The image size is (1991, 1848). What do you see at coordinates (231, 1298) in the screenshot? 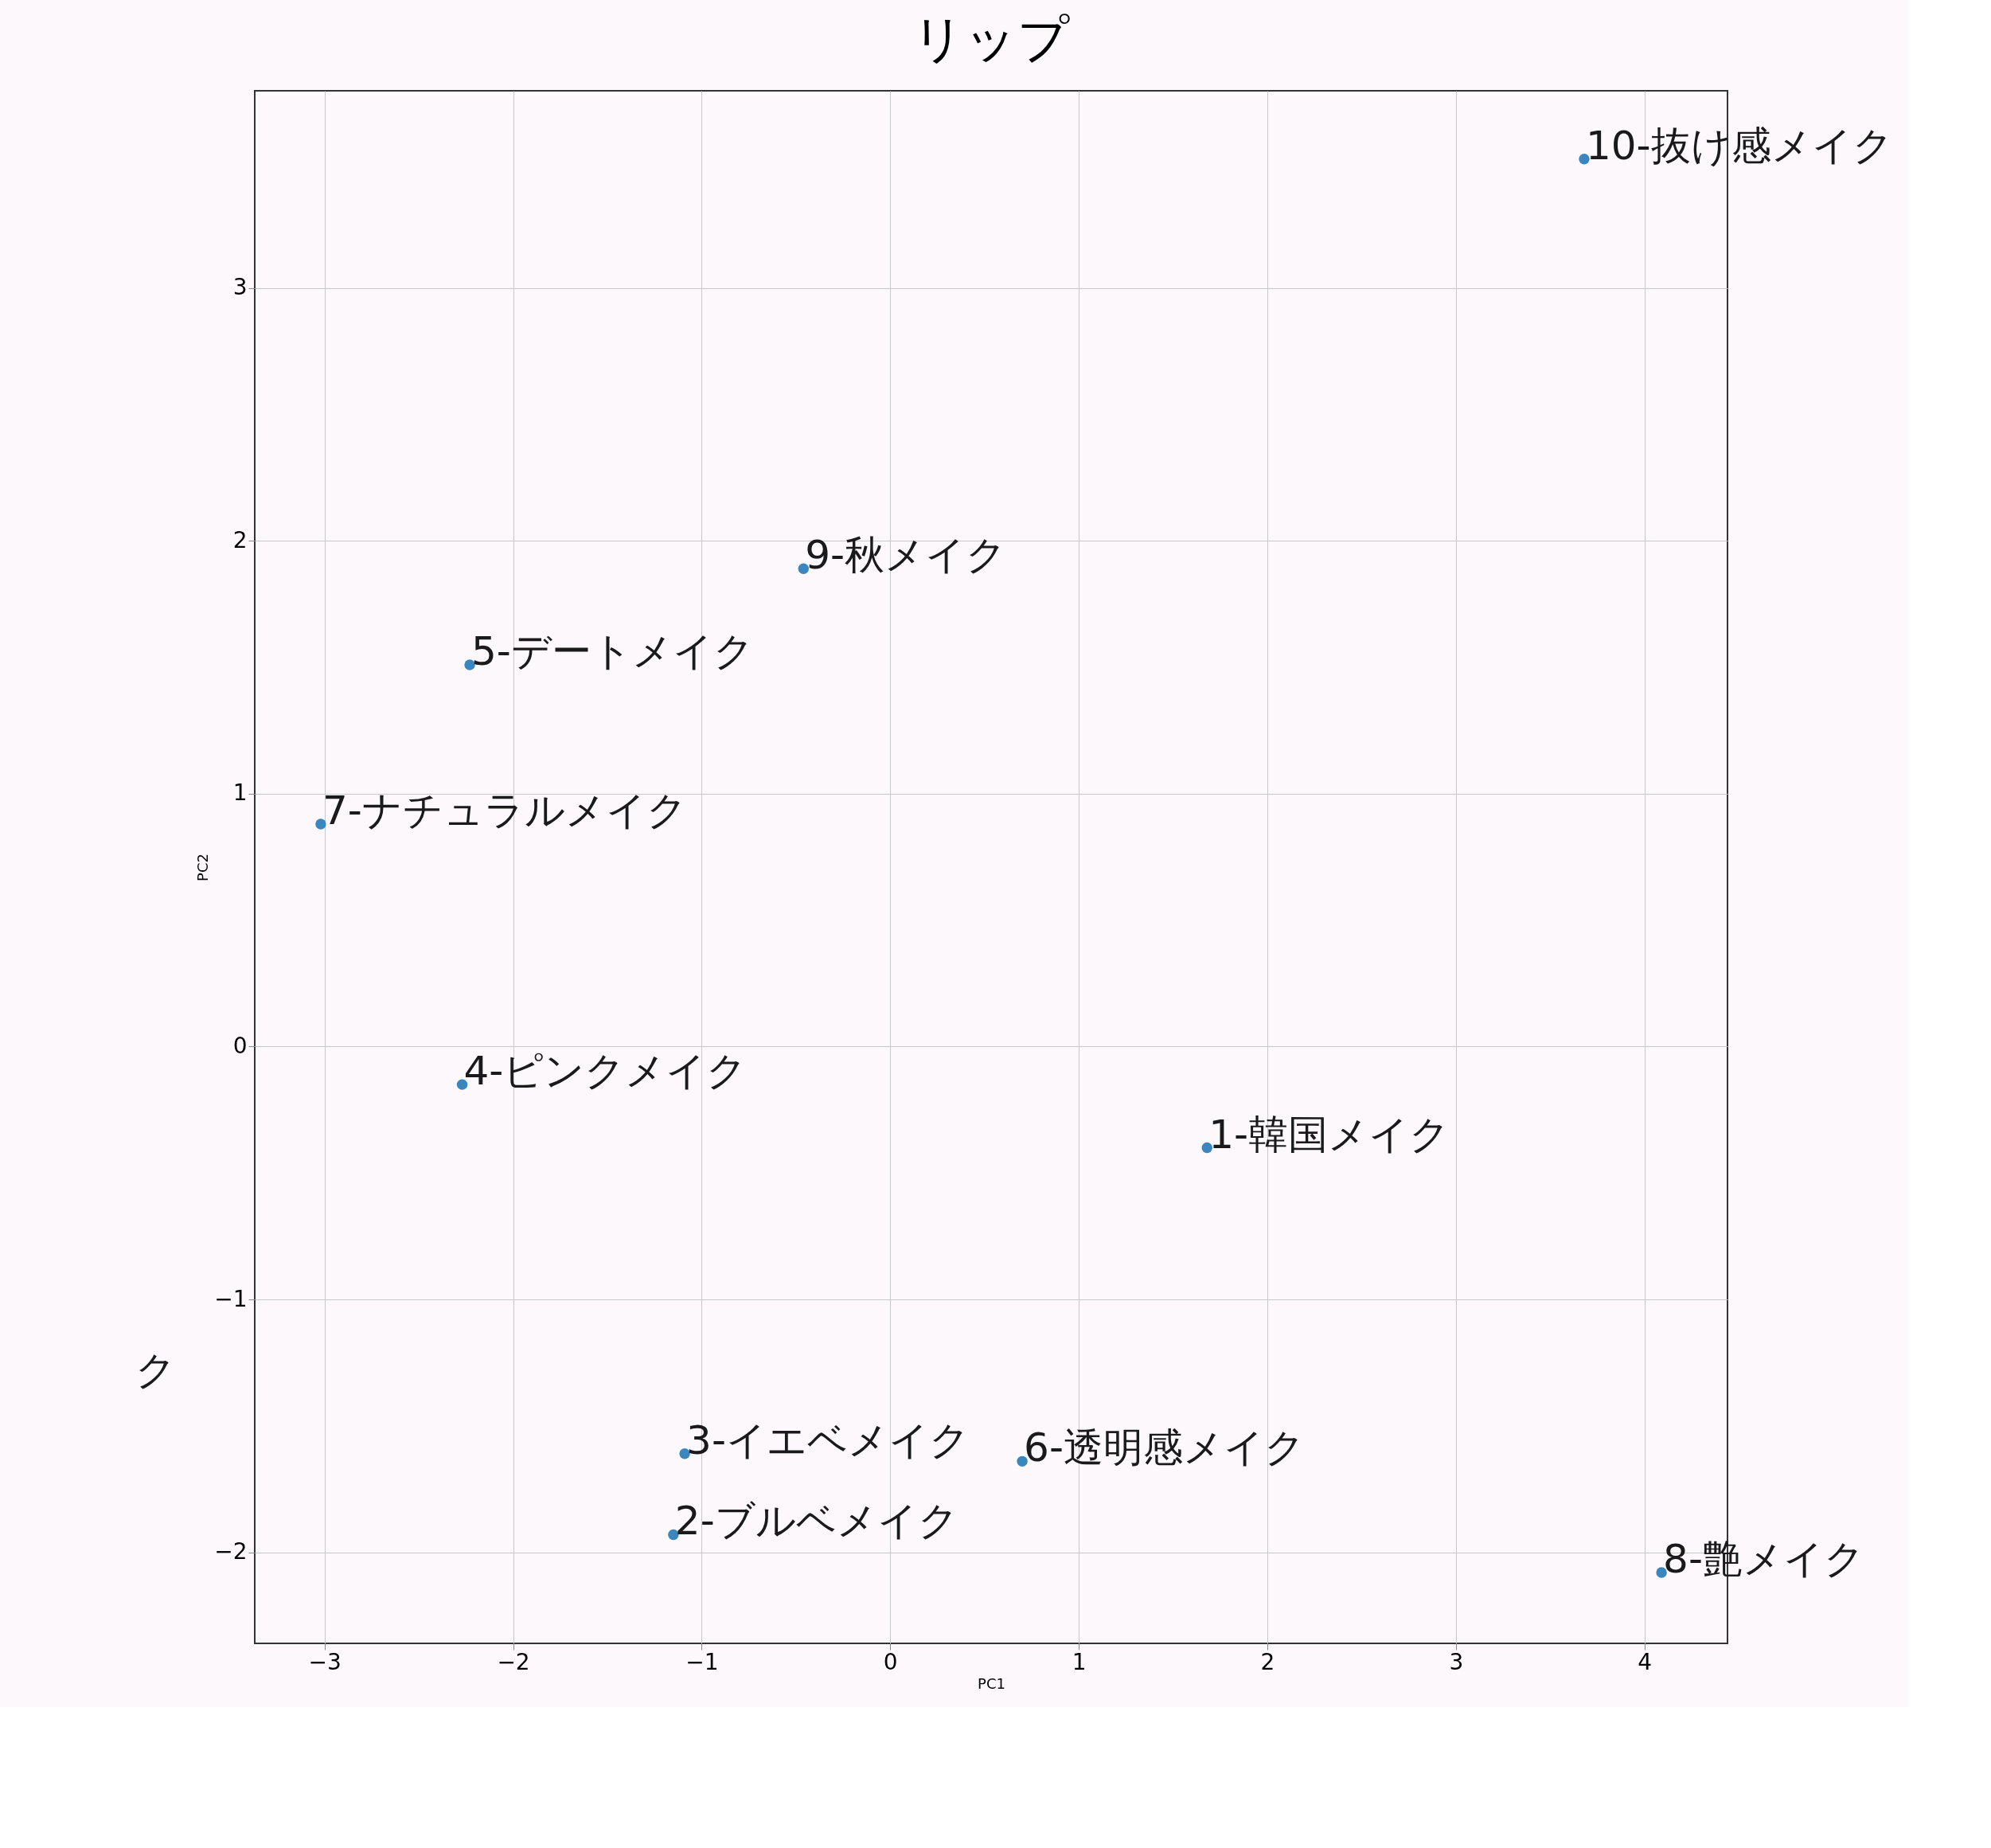
I see `y-tick-label: −1` at bounding box center [231, 1298].